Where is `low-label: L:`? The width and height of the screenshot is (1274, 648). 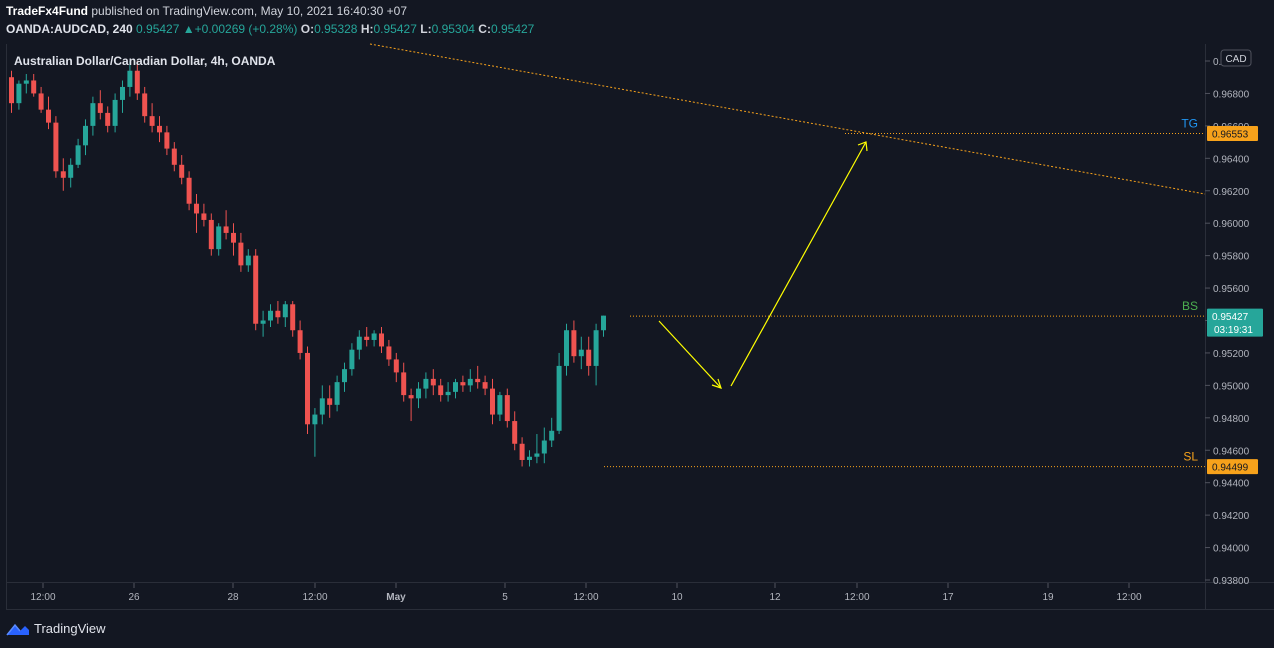
low-label: L: is located at coordinates (426, 29).